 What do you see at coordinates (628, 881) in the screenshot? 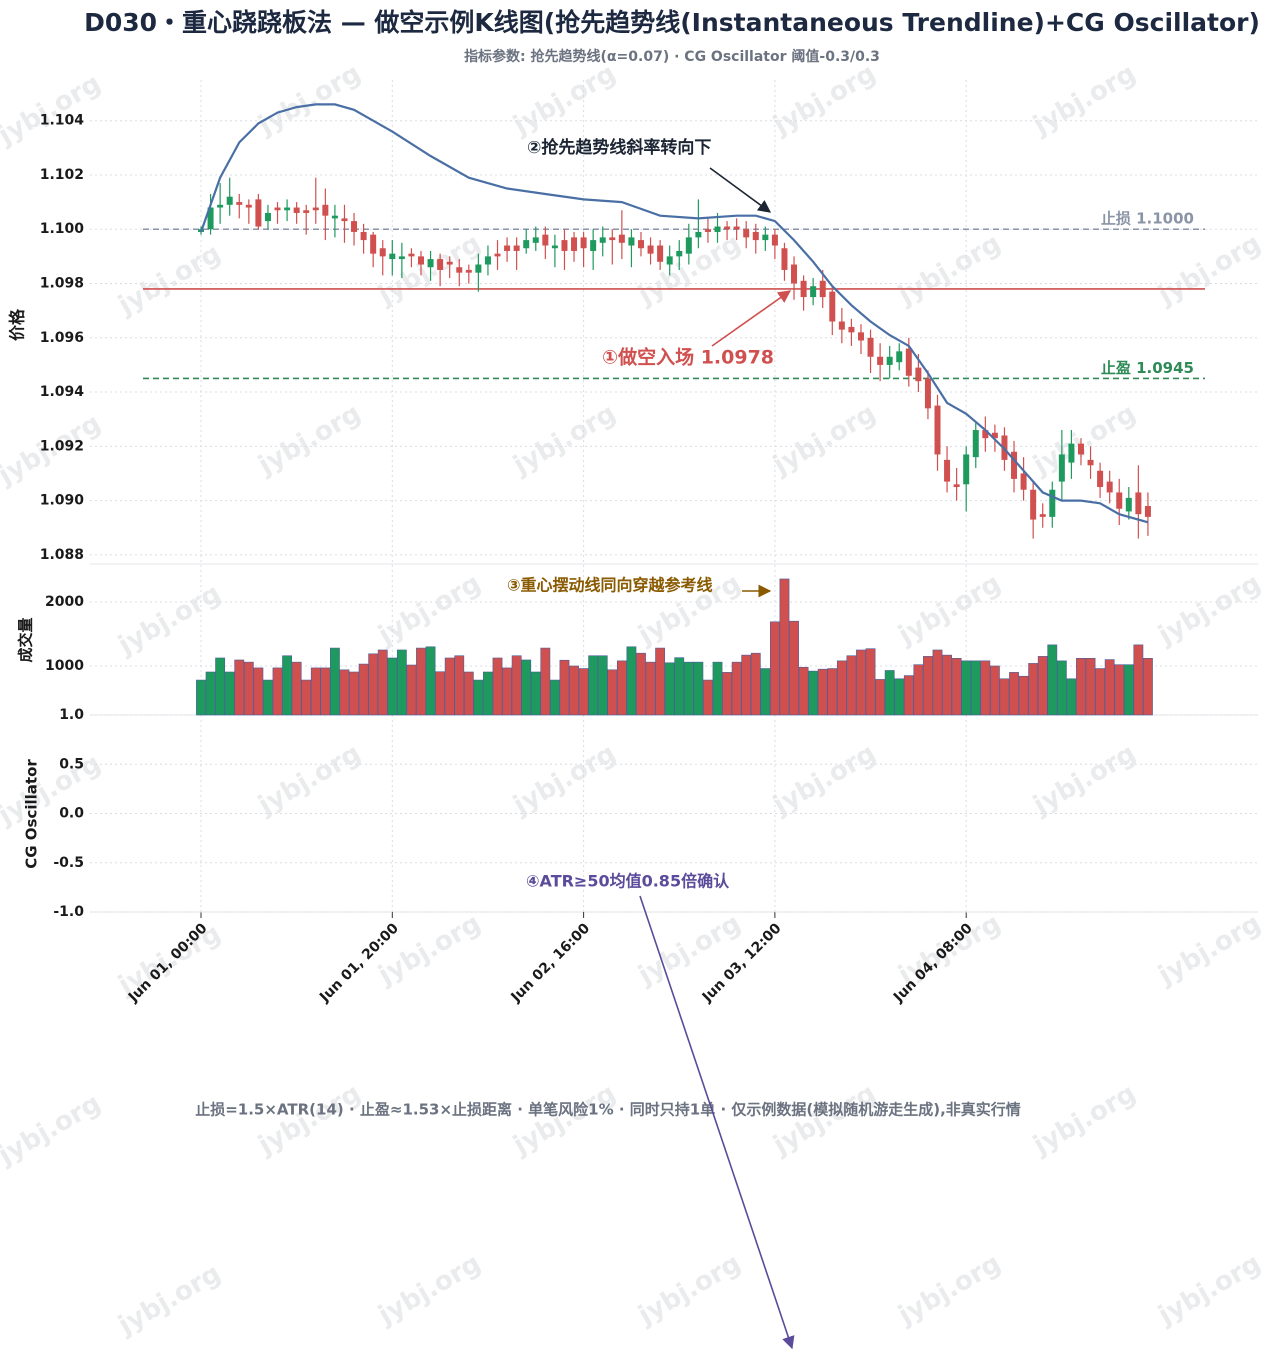
I see `annotation: ④ATR≥50均值0.85倍确认` at bounding box center [628, 881].